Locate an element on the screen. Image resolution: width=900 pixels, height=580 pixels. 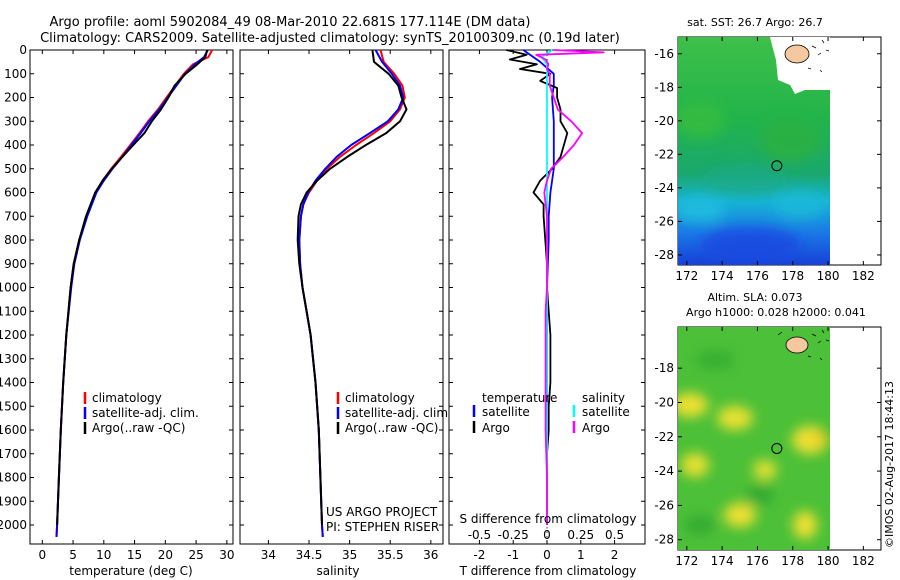
difference-x-axis: -2 -1 0 1 2 is located at coordinates (545, 306).